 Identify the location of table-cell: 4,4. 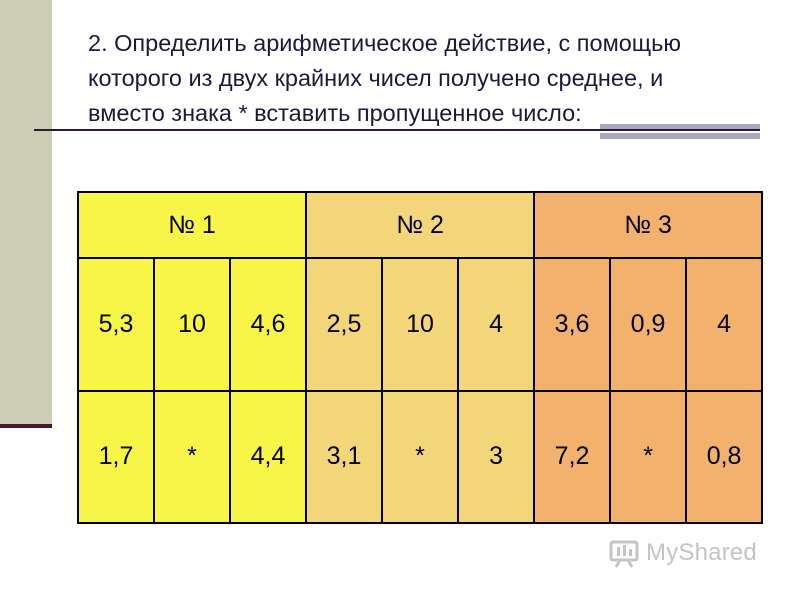
(268, 457).